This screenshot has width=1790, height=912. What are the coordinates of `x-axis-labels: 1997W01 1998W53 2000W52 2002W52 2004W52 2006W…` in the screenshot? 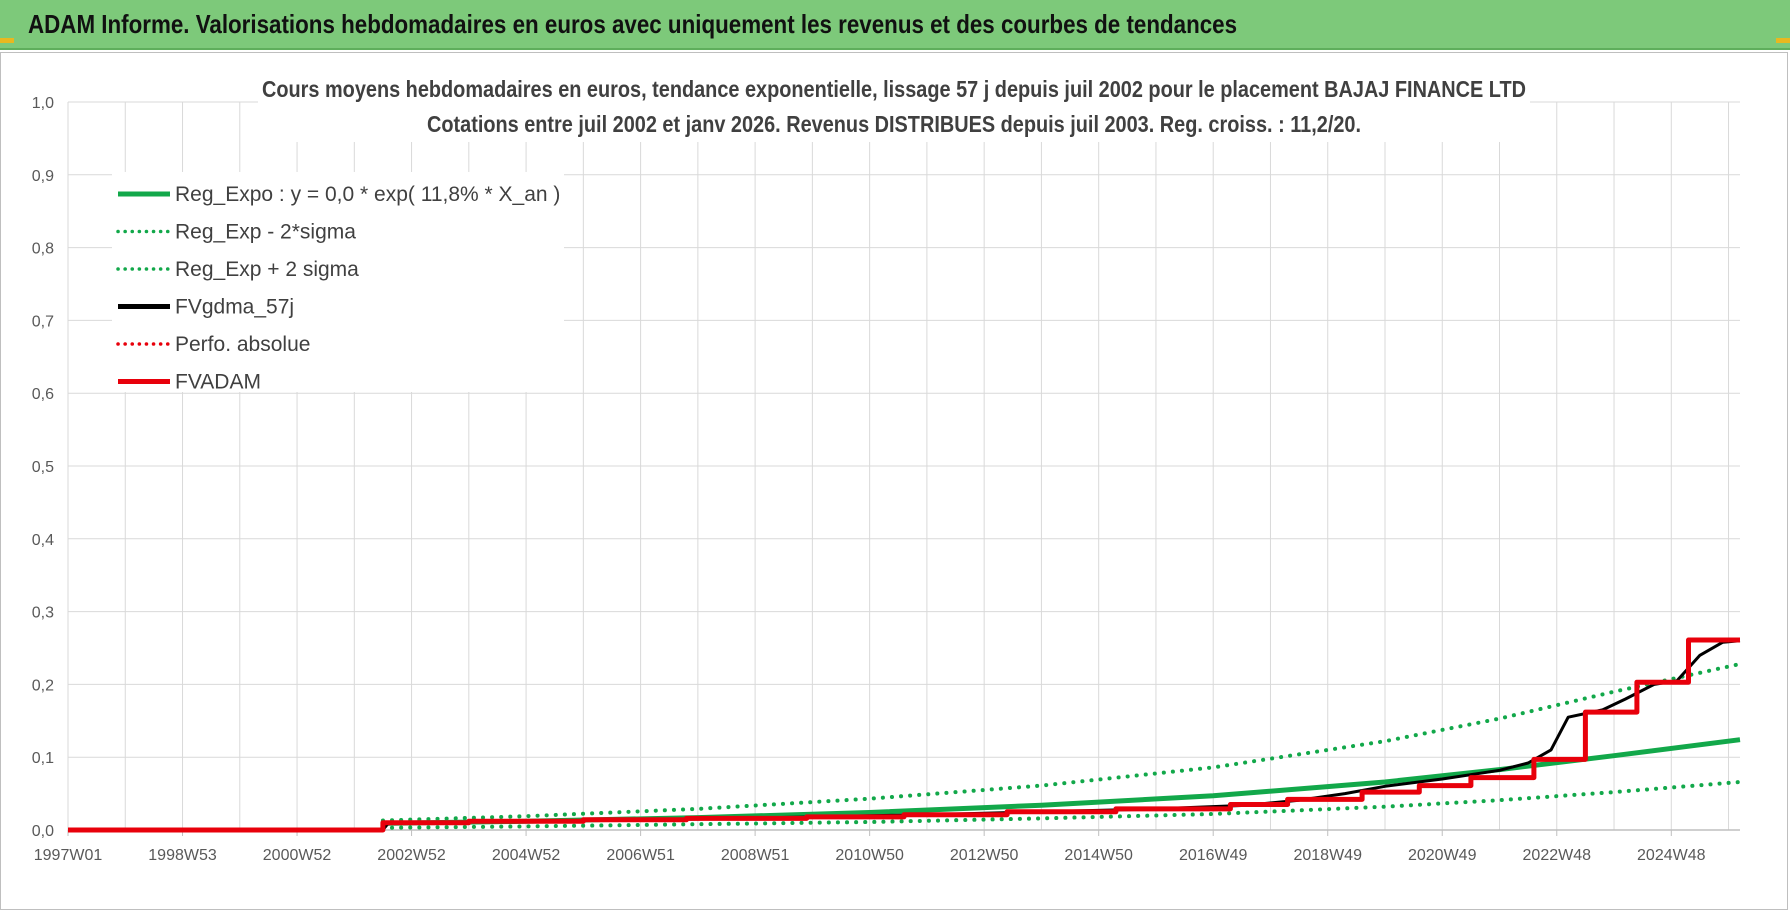 It's located at (870, 855).